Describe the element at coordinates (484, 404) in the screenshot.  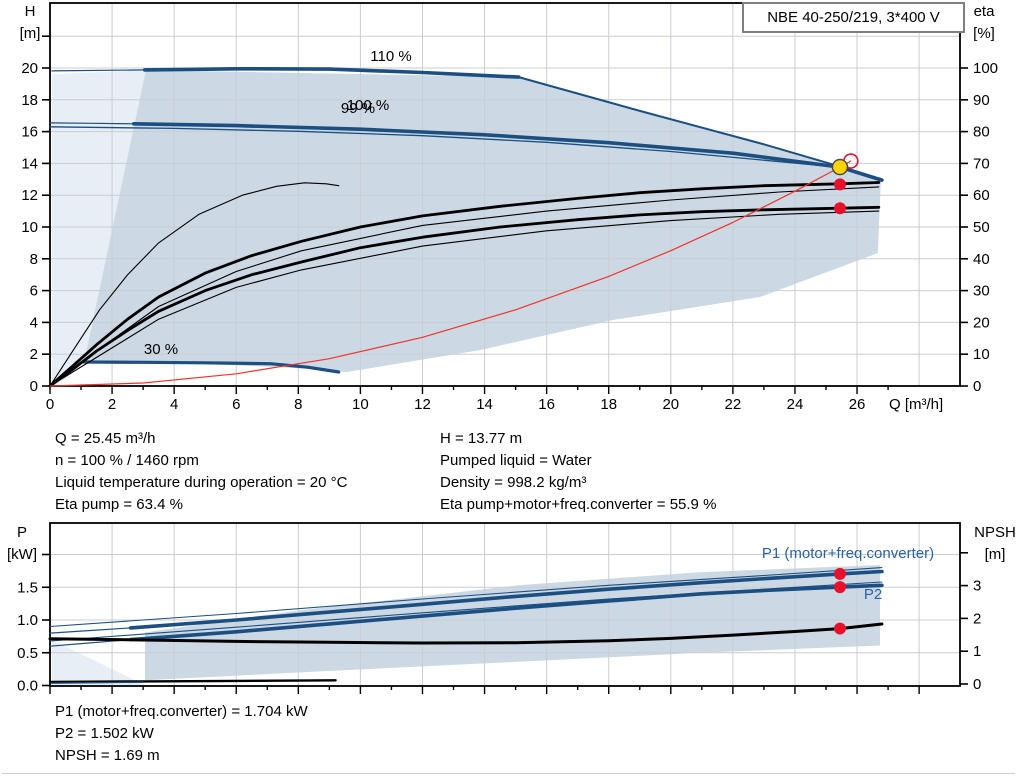
I see `qh-eta-chart-x-tick-label: 14` at that location.